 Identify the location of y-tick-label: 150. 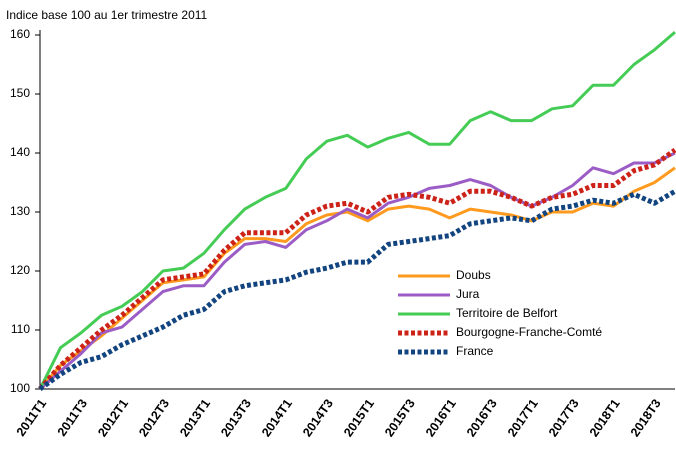
(20, 93).